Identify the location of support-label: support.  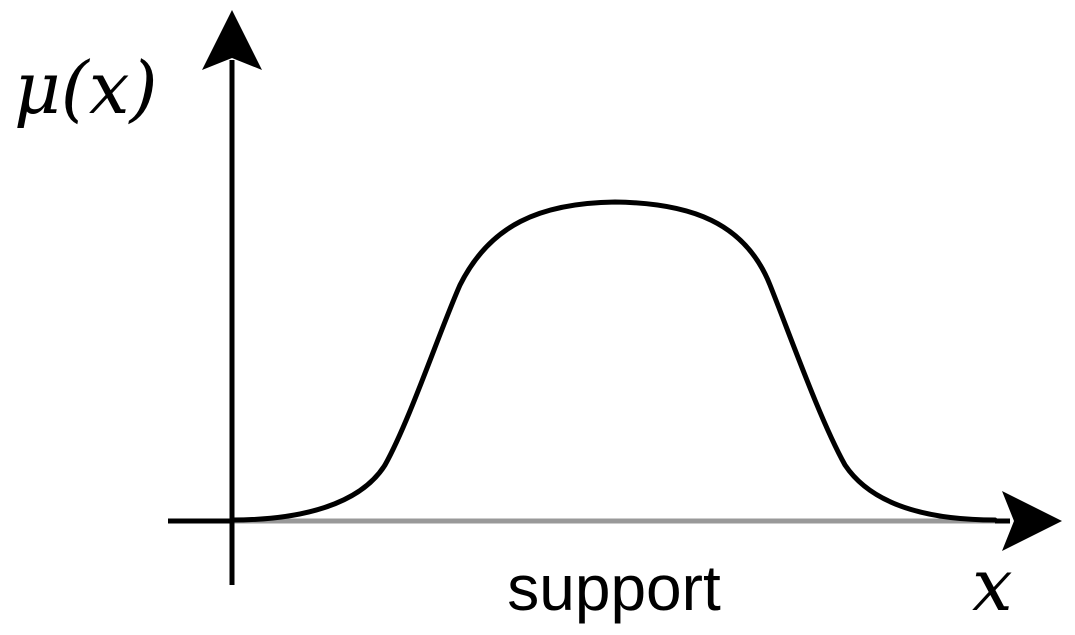
(614, 588).